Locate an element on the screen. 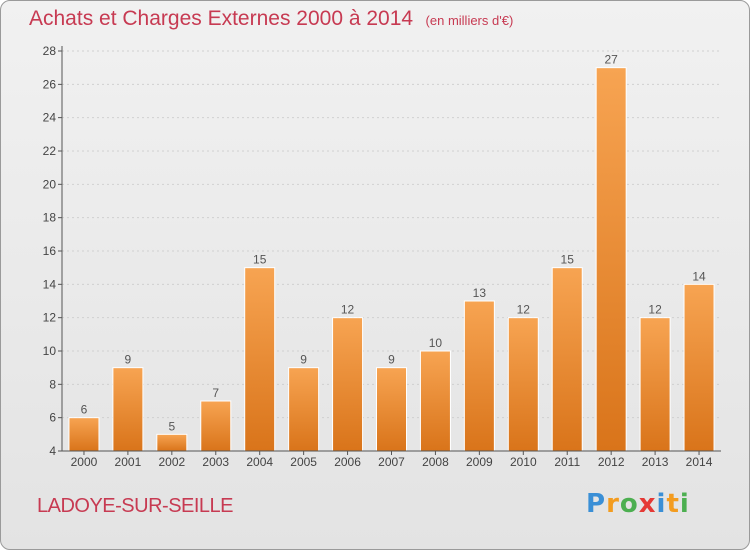  bar-value-label: 27 is located at coordinates (611, 60).